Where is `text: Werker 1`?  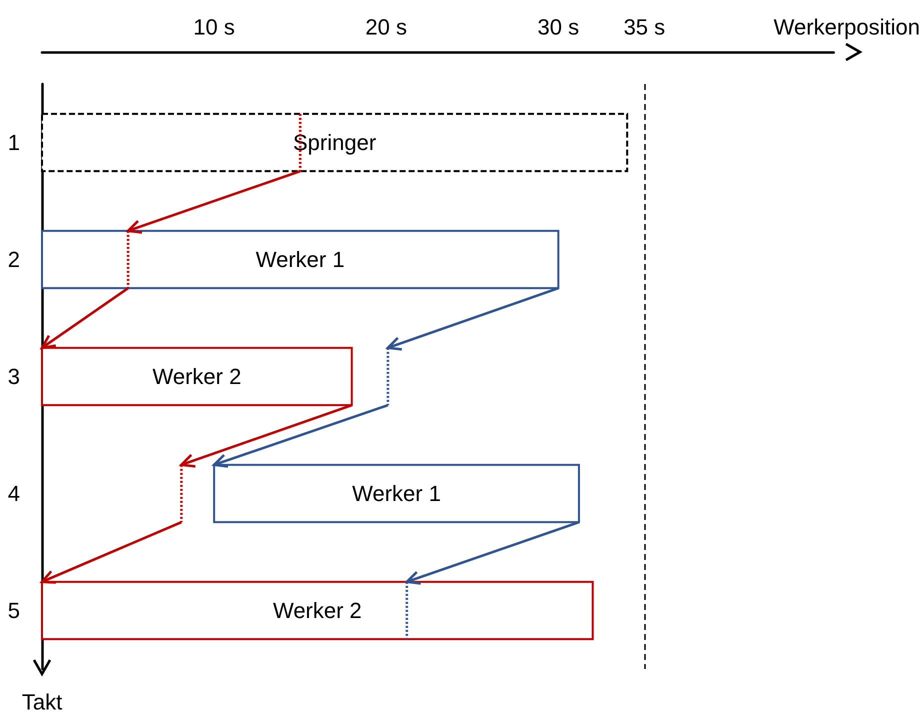
text: Werker 1 is located at coordinates (300, 259).